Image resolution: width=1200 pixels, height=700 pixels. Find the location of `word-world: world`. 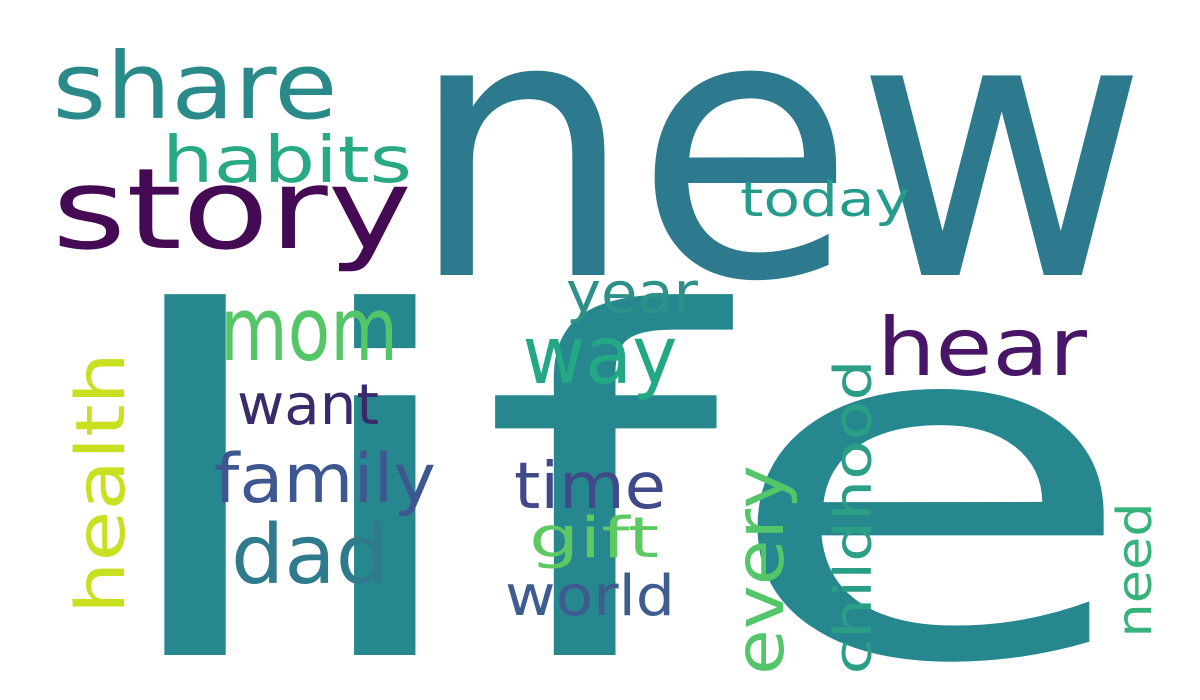

word-world: world is located at coordinates (590, 596).